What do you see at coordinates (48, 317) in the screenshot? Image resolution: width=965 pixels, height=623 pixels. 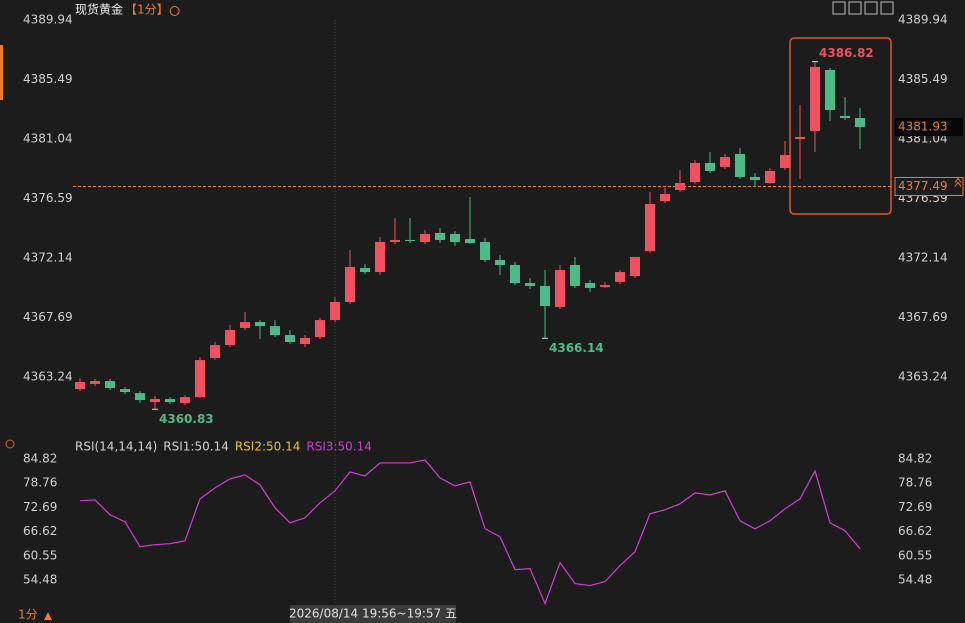 I see `y-tick-label: 4367.69` at bounding box center [48, 317].